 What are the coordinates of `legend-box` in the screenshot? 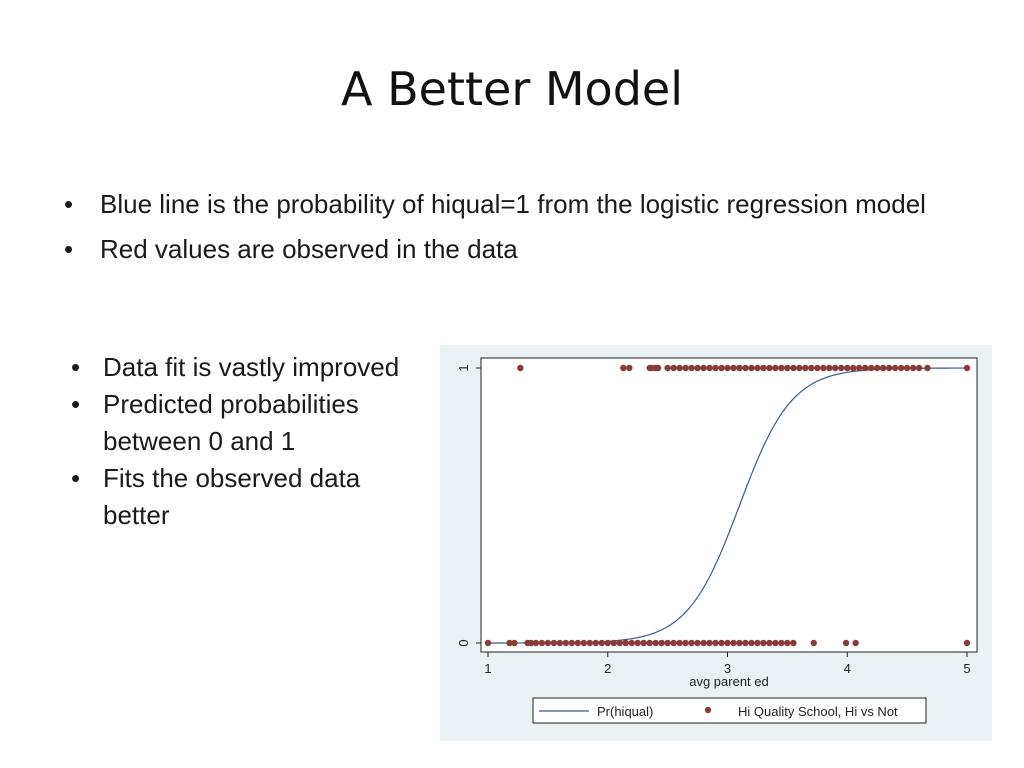 It's located at (729, 710).